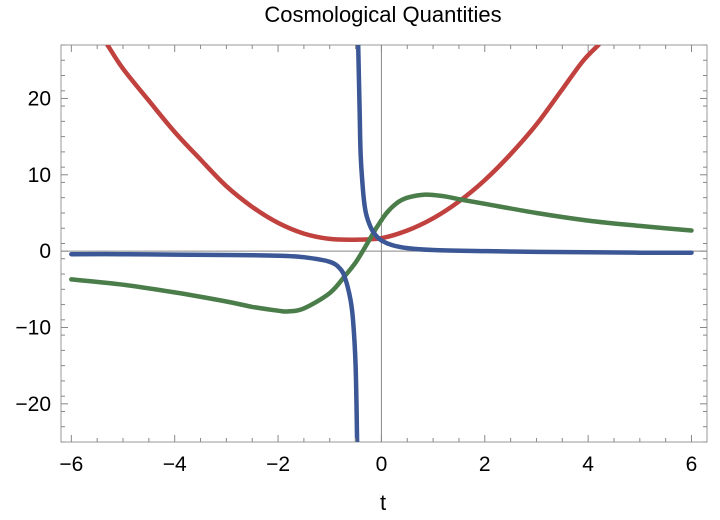  What do you see at coordinates (382, 14) in the screenshot?
I see `chart-title: Cosmological Quantities` at bounding box center [382, 14].